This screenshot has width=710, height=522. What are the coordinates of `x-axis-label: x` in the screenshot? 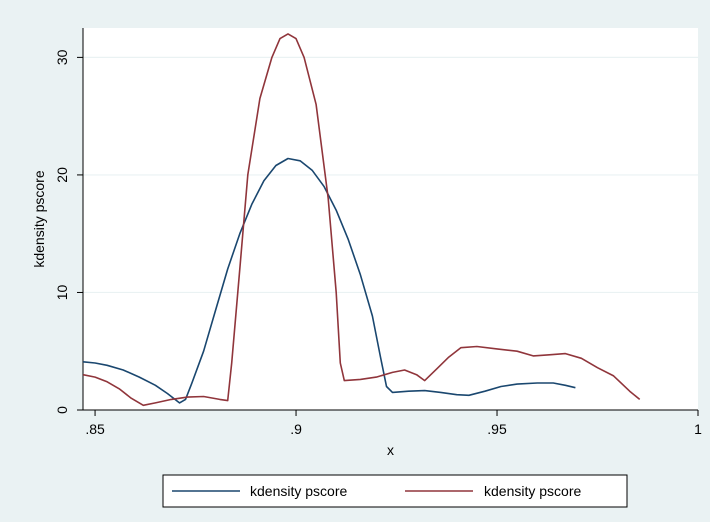 It's located at (390, 450).